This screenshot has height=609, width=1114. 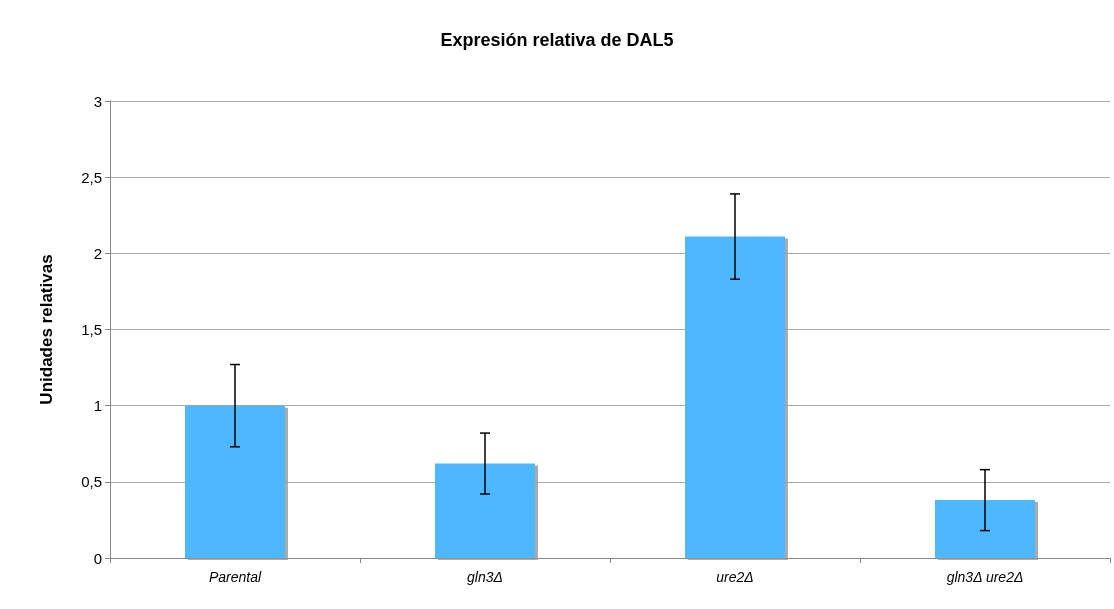 I want to click on y-tick-label: 0, so click(x=97, y=558).